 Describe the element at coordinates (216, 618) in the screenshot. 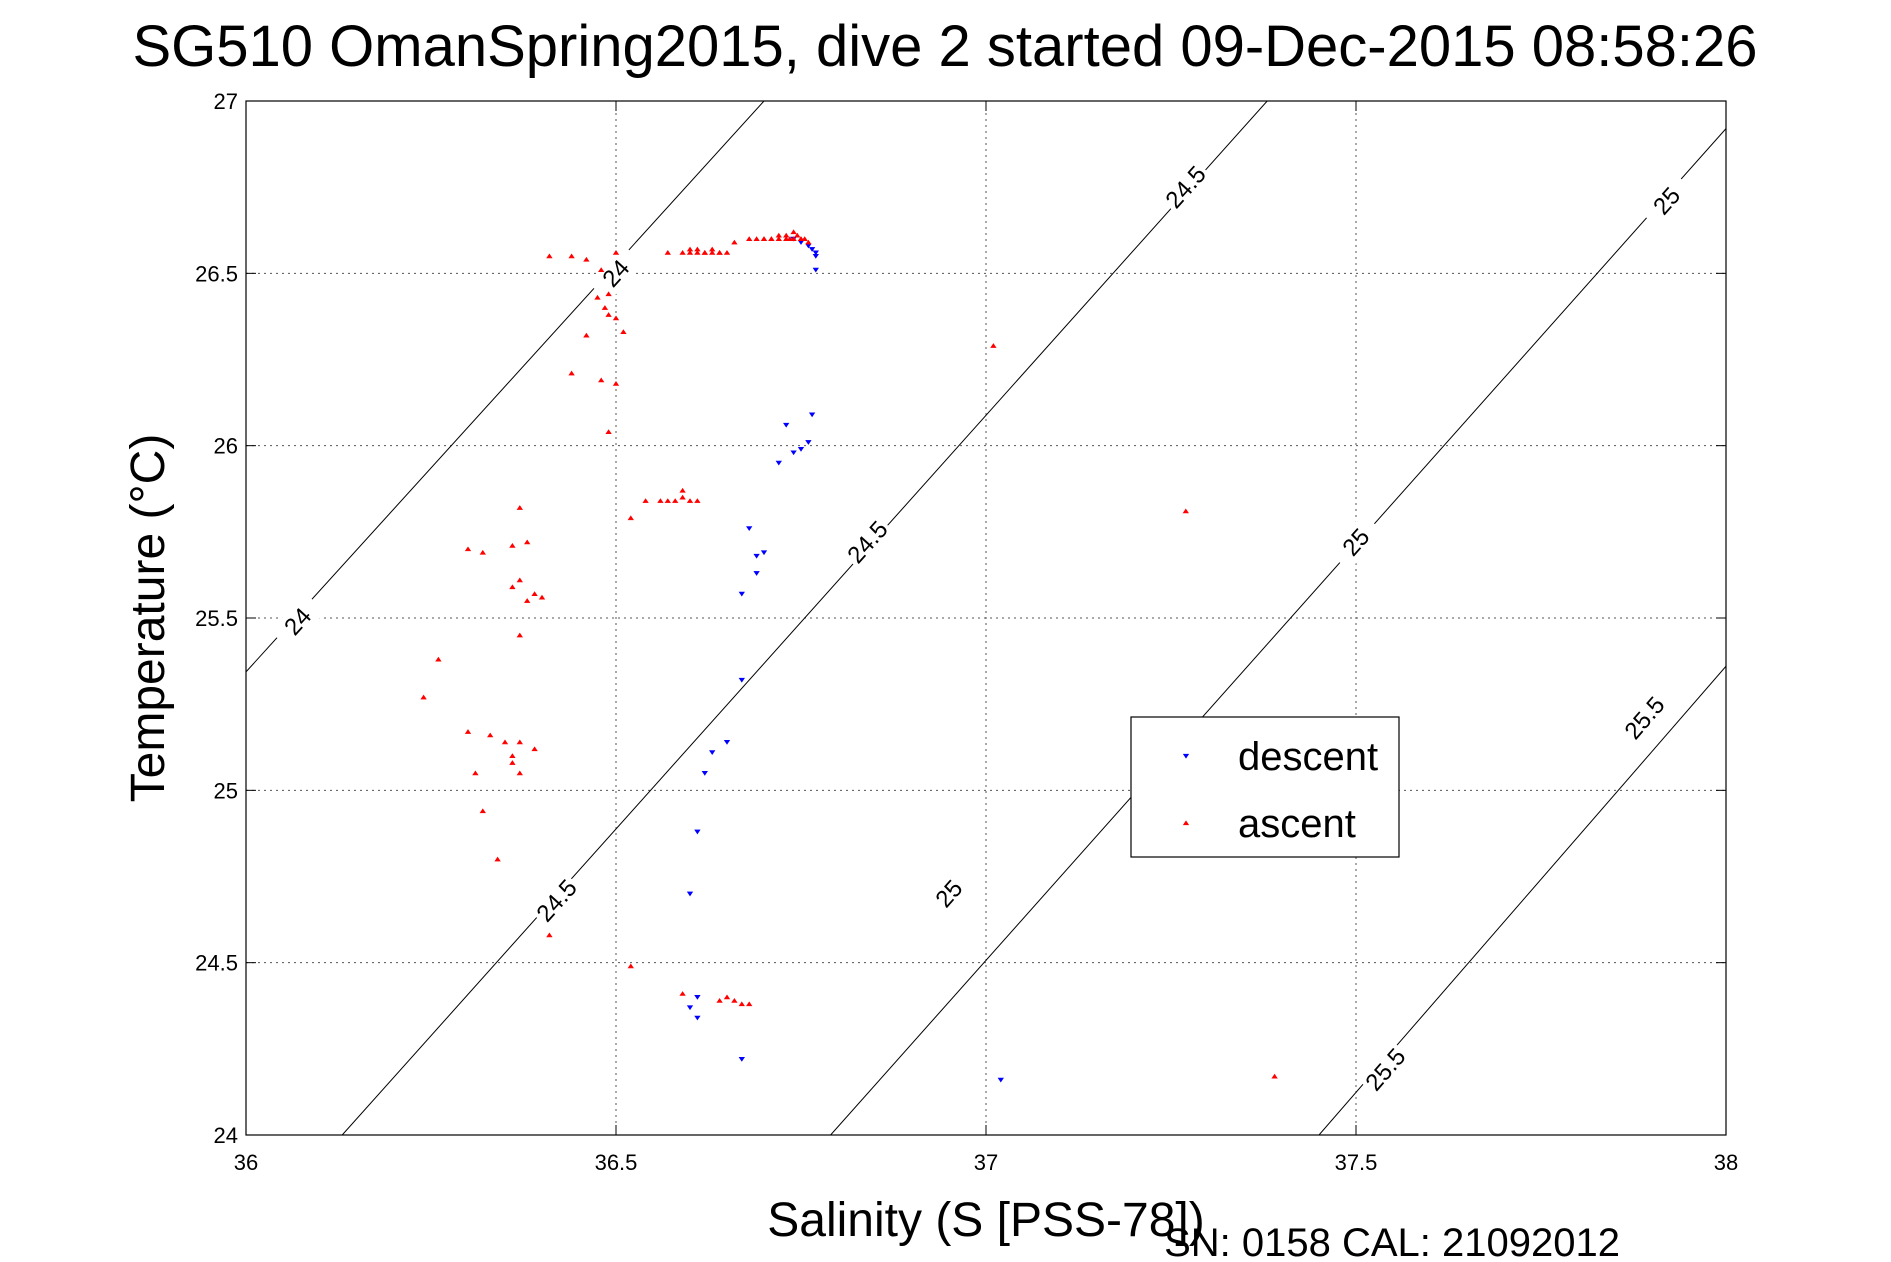

I see `y-tick-labels: 24 24.5 25 25.5 26 26.5 27` at that location.